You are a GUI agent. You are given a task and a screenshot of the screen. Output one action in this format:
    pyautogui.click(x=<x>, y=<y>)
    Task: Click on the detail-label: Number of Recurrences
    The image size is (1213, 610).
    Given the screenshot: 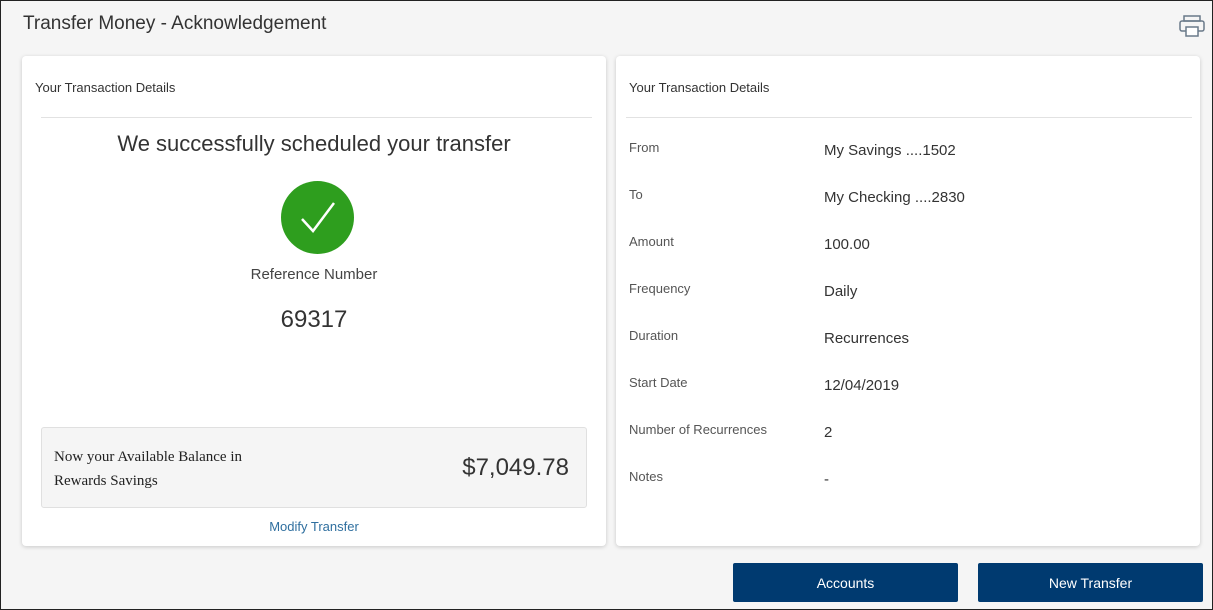 What is the action you would take?
    pyautogui.click(x=698, y=429)
    